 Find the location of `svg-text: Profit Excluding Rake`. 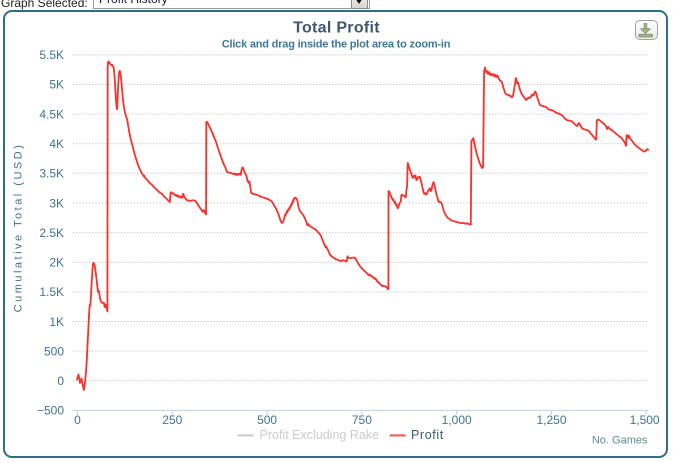

svg-text: Profit Excluding Rake is located at coordinates (320, 435).